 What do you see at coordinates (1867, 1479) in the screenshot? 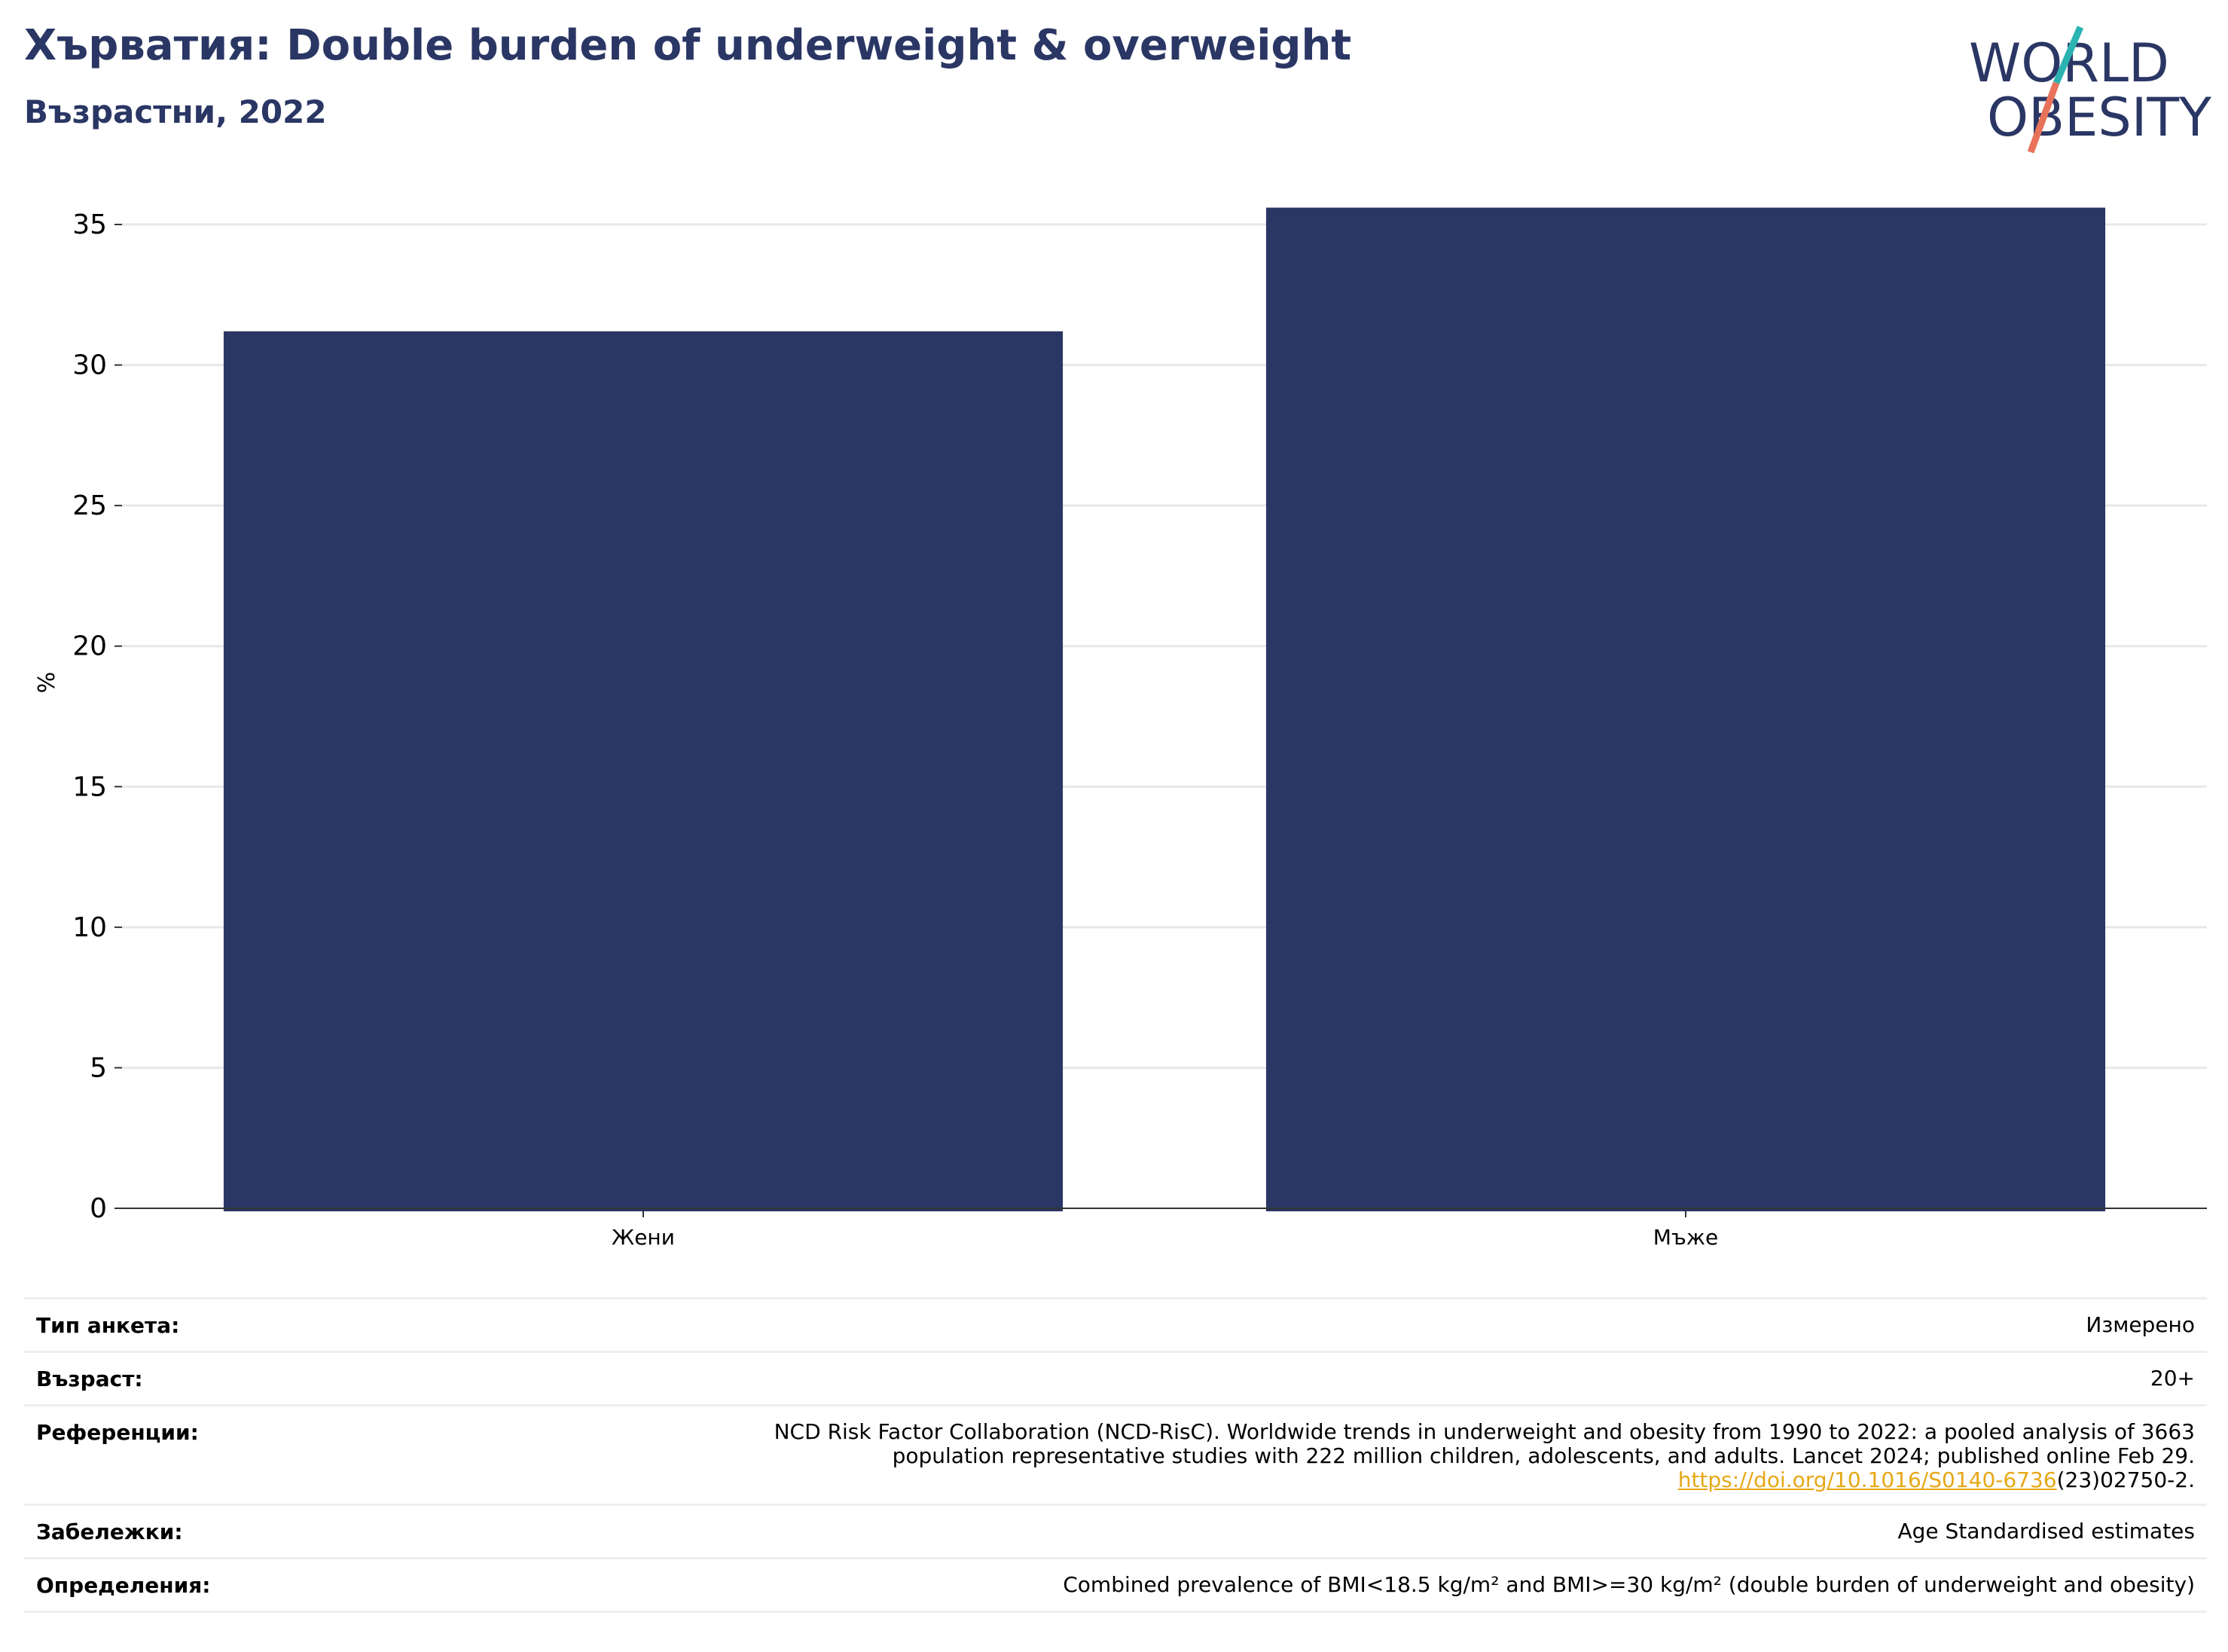
I see `doi-link: https://doi.org/10.1016/S0140-6736` at bounding box center [1867, 1479].